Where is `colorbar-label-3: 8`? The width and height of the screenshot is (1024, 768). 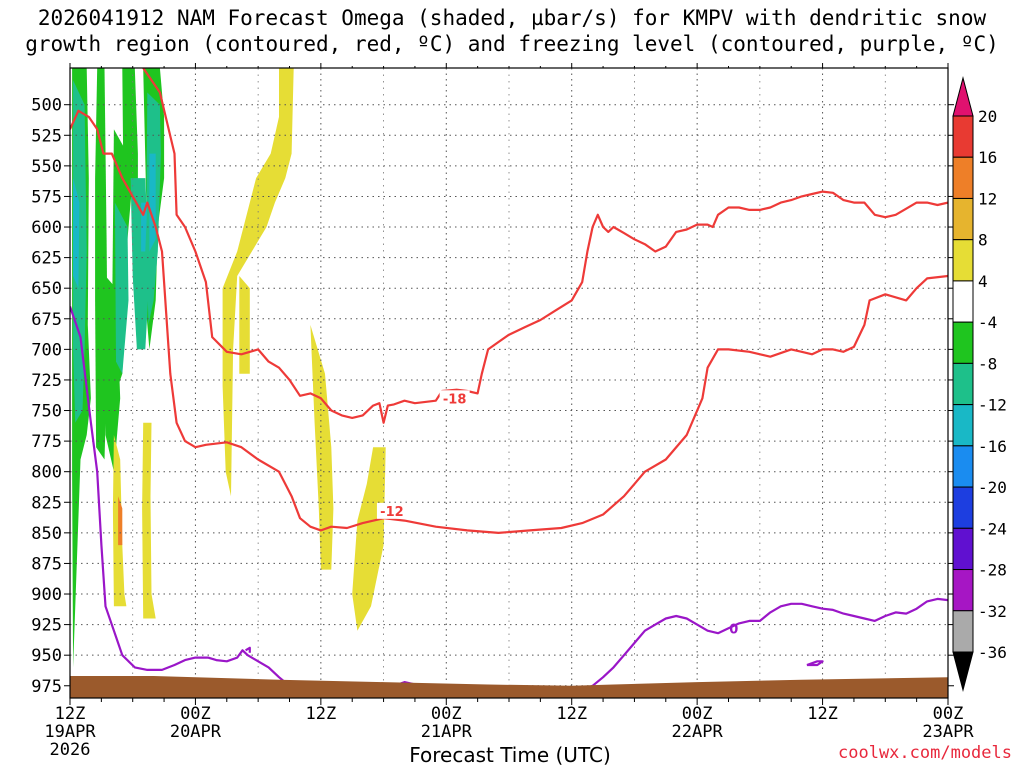 colorbar-label-3: 8 is located at coordinates (983, 240).